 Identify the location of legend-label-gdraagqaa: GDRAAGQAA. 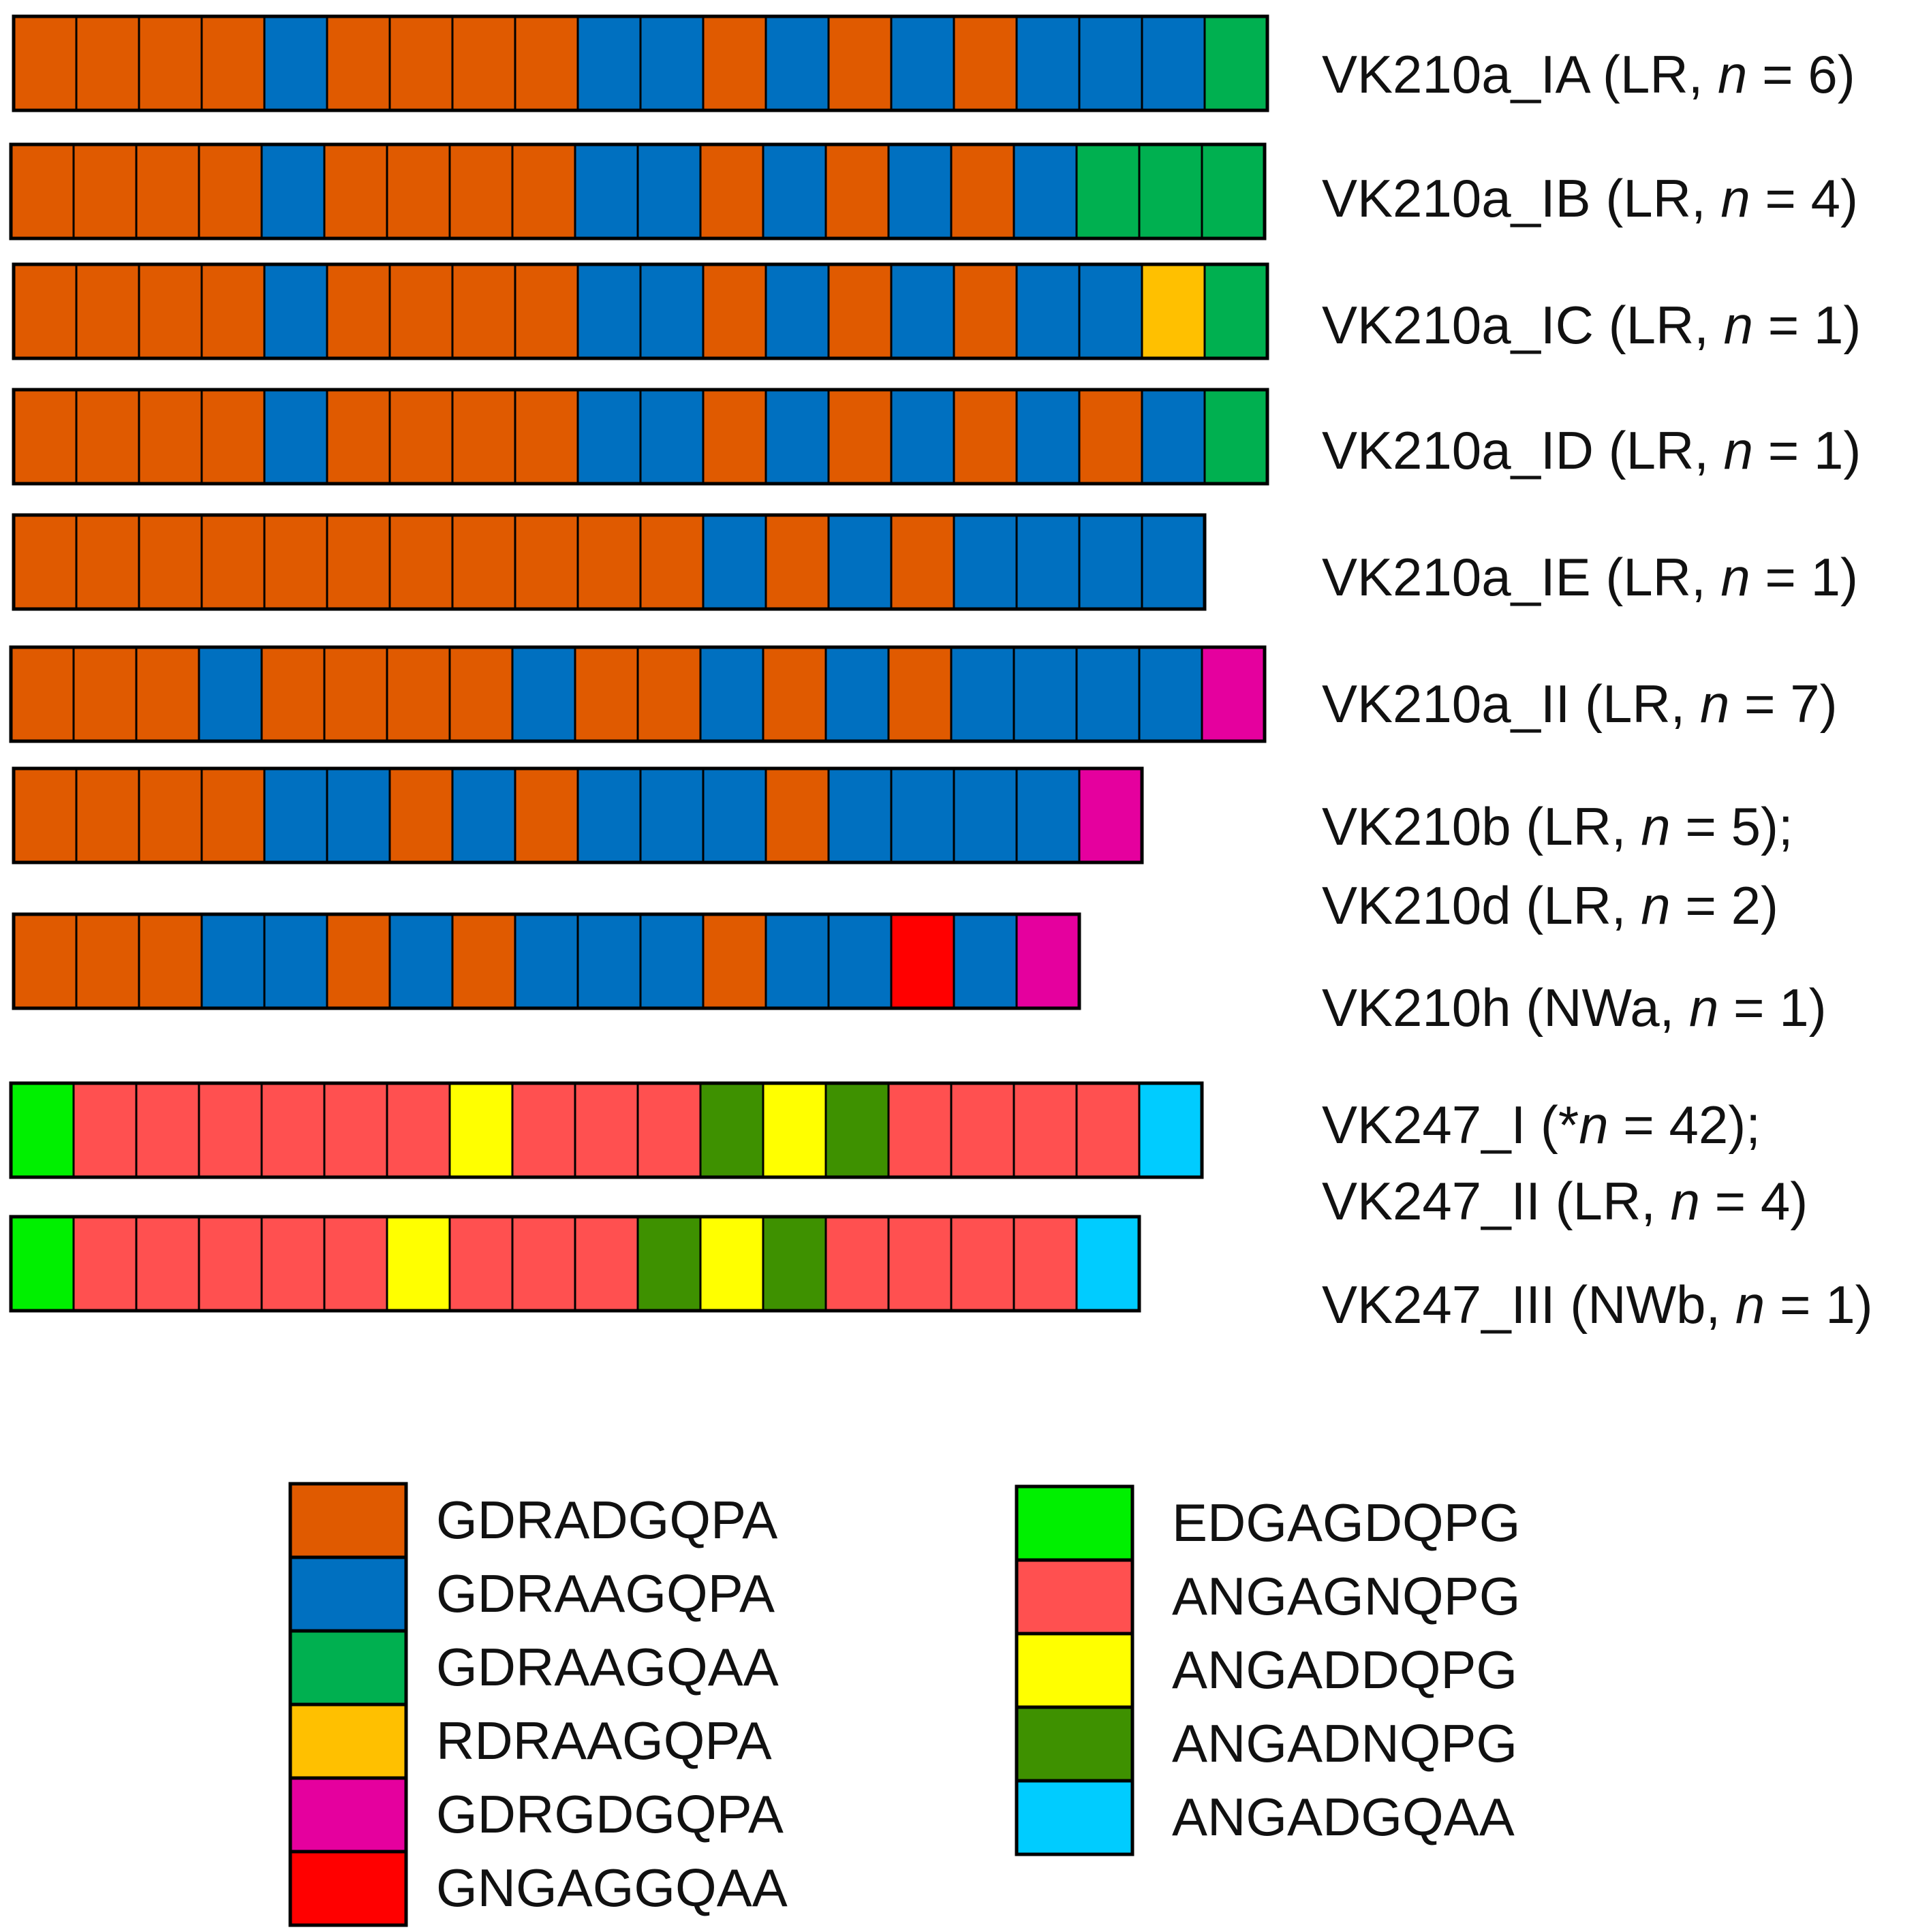
(607, 1667).